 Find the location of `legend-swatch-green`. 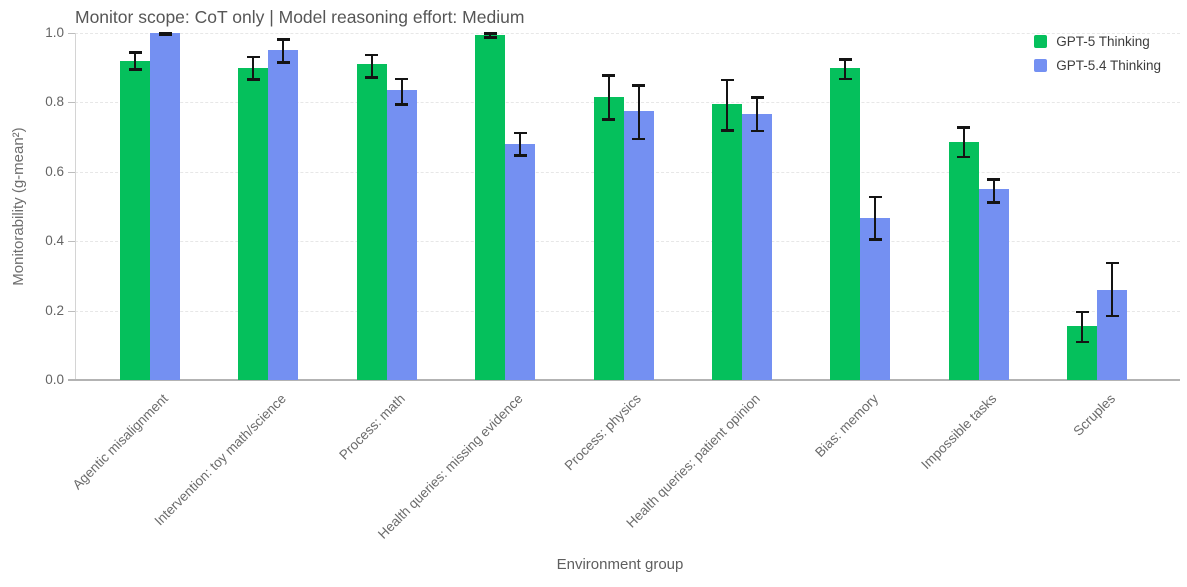

legend-swatch-green is located at coordinates (1041, 41).